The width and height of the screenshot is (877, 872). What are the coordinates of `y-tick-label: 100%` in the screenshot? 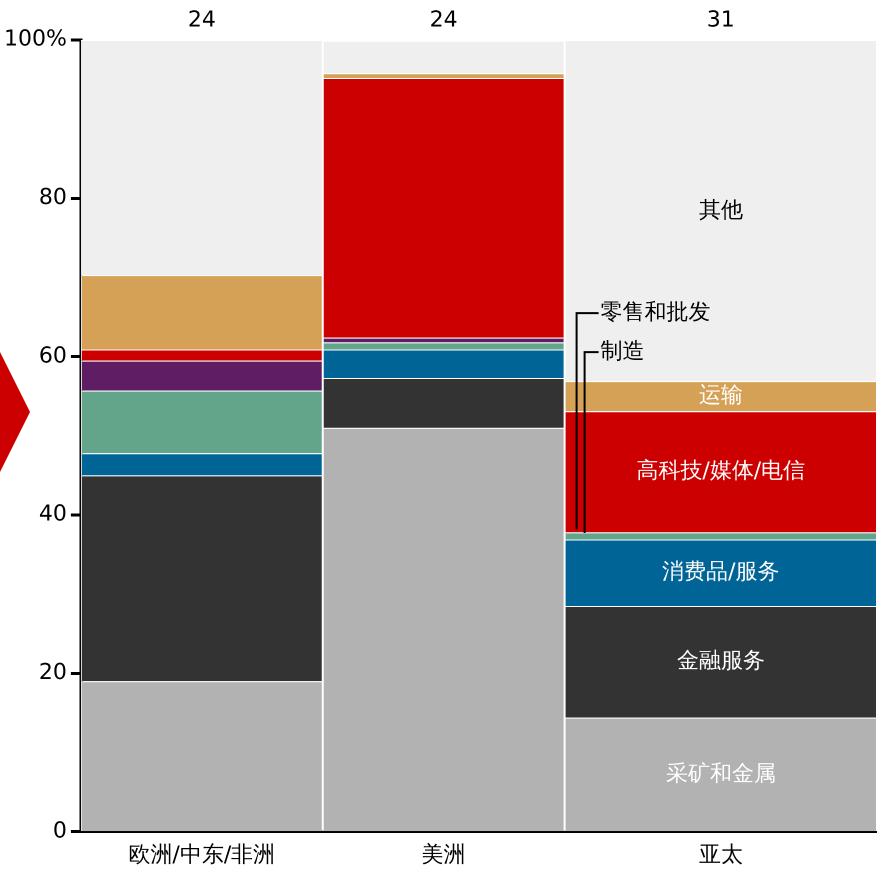 It's located at (35, 39).